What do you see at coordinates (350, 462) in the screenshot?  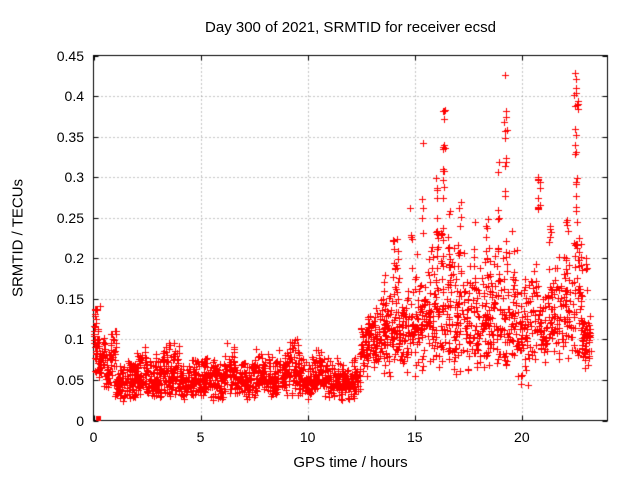 I see `x-axis-label: GPS time / hours` at bounding box center [350, 462].